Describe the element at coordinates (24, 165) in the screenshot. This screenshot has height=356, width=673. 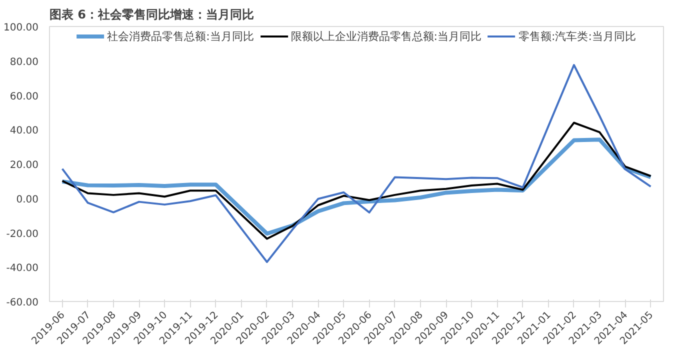
I see `y-tick-label: 20.00` at that location.